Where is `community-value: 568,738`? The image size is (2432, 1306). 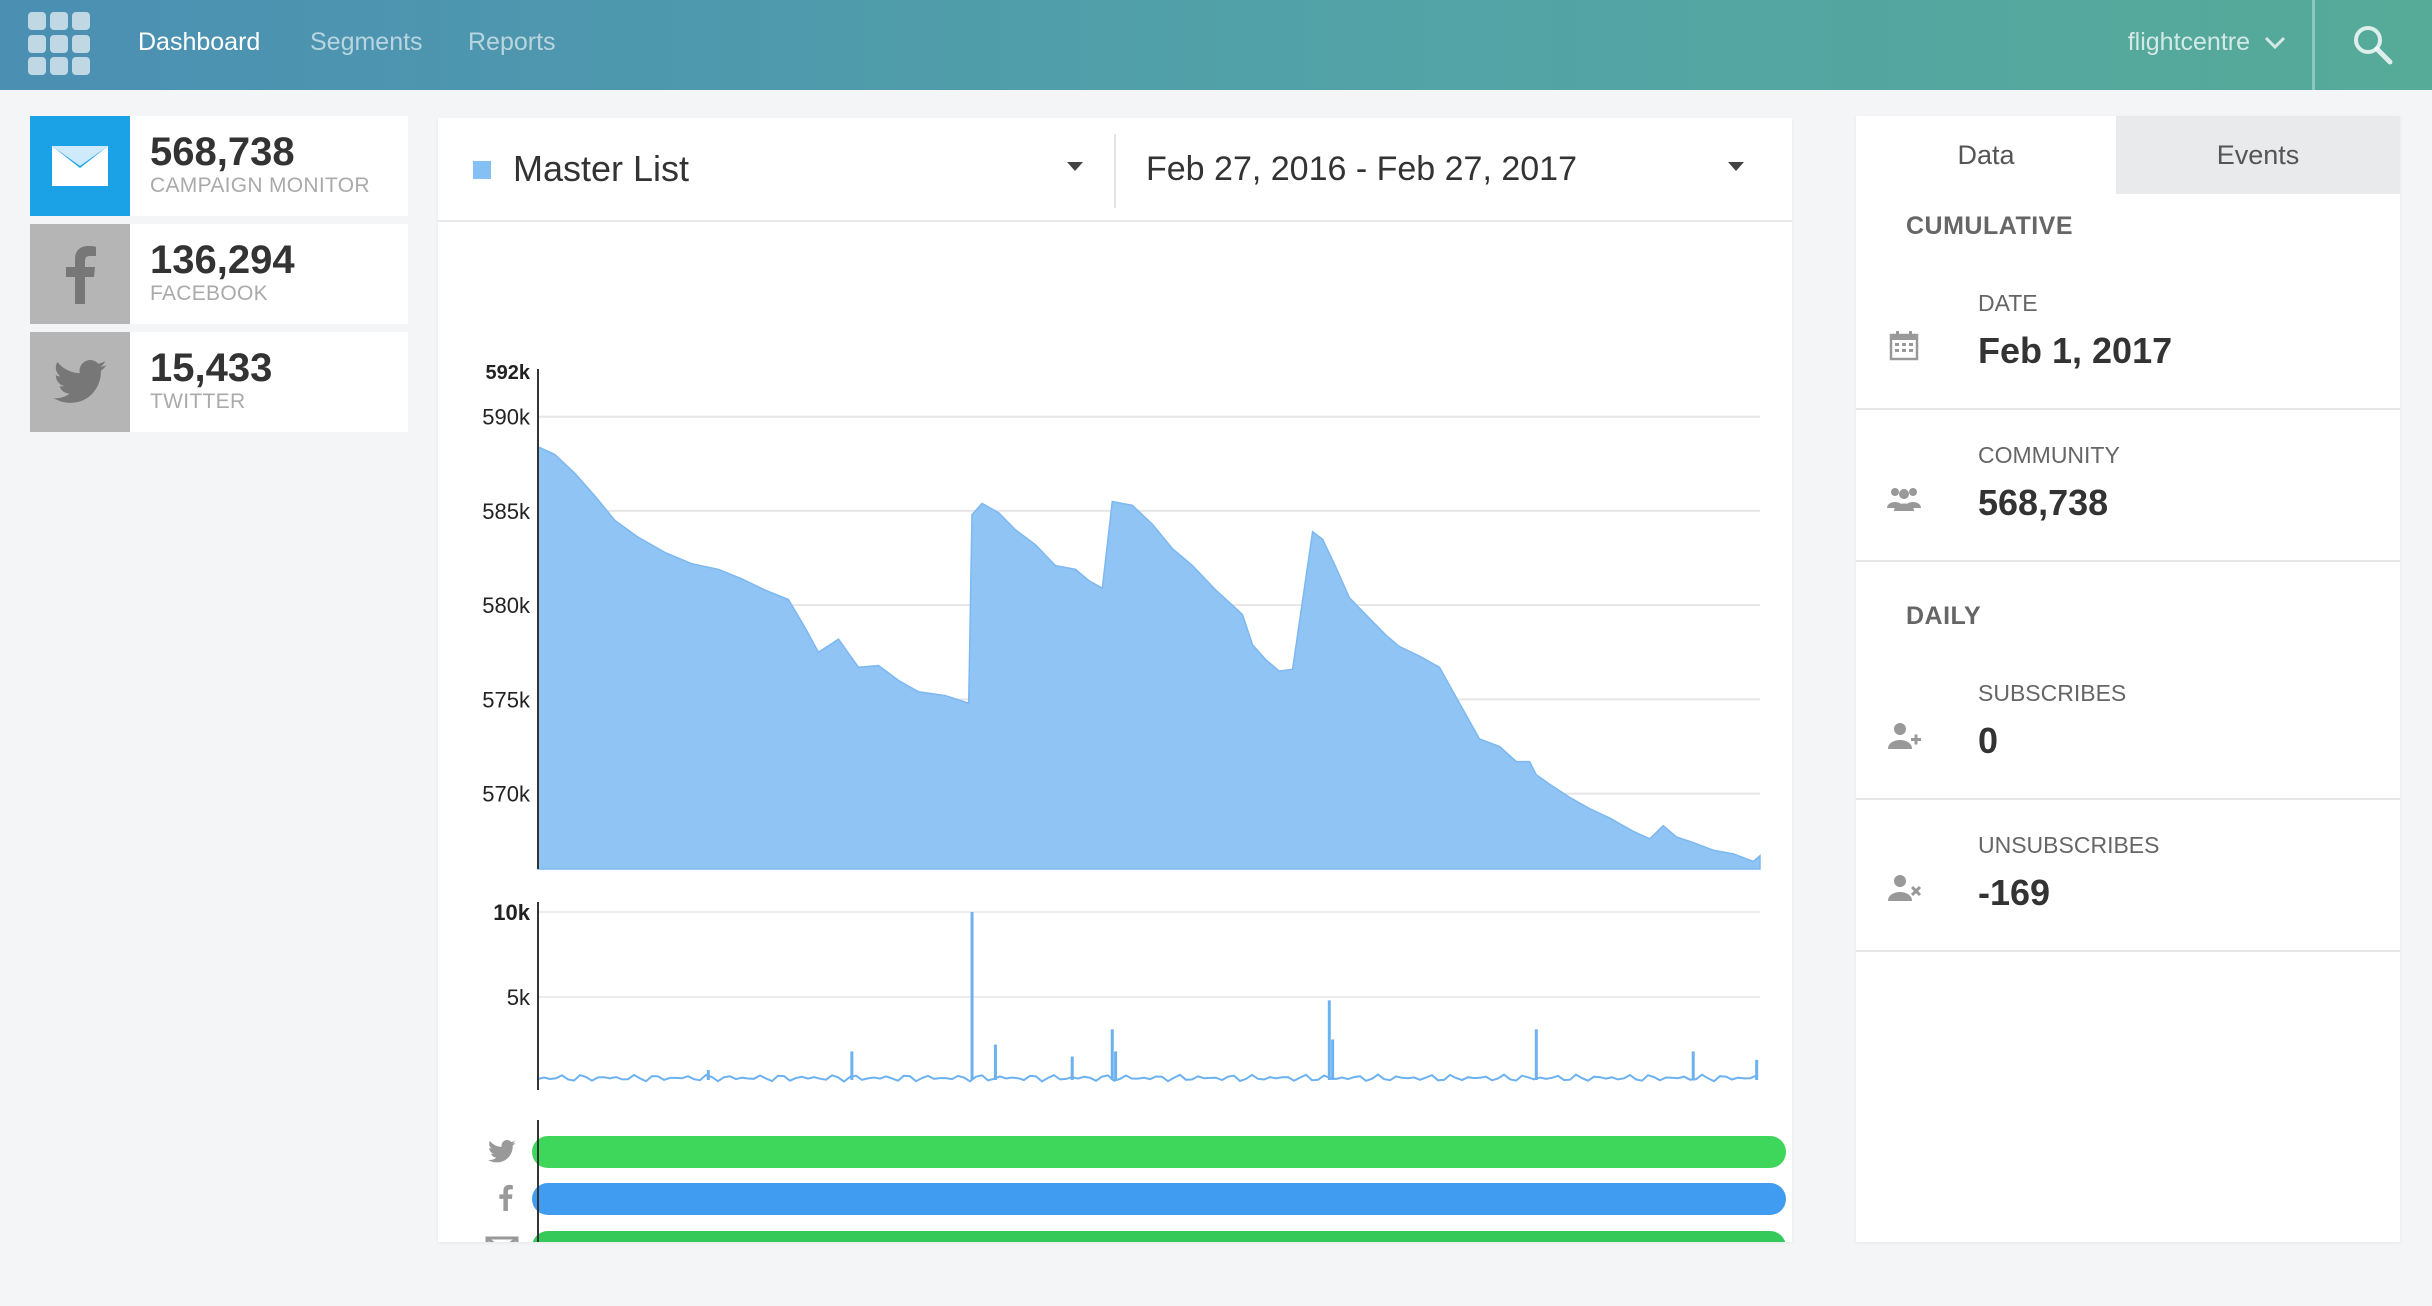 community-value: 568,738 is located at coordinates (2043, 502).